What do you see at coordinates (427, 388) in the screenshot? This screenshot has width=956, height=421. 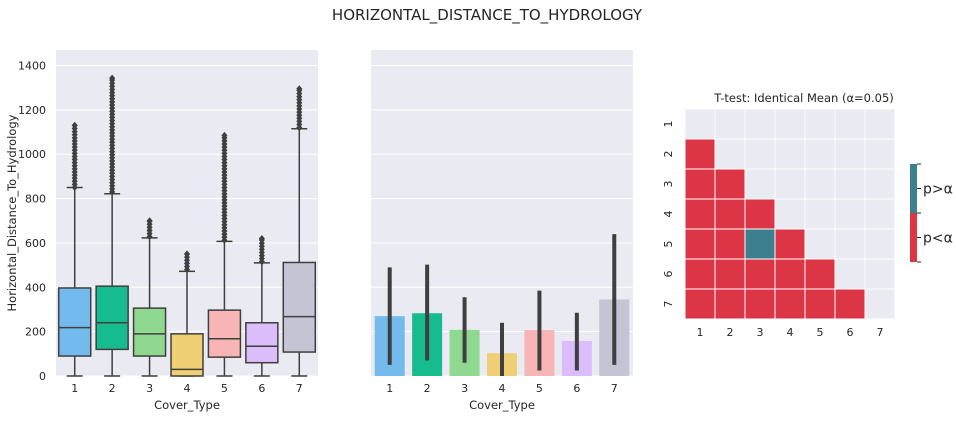 I see `barplot-xtick-label: 2` at bounding box center [427, 388].